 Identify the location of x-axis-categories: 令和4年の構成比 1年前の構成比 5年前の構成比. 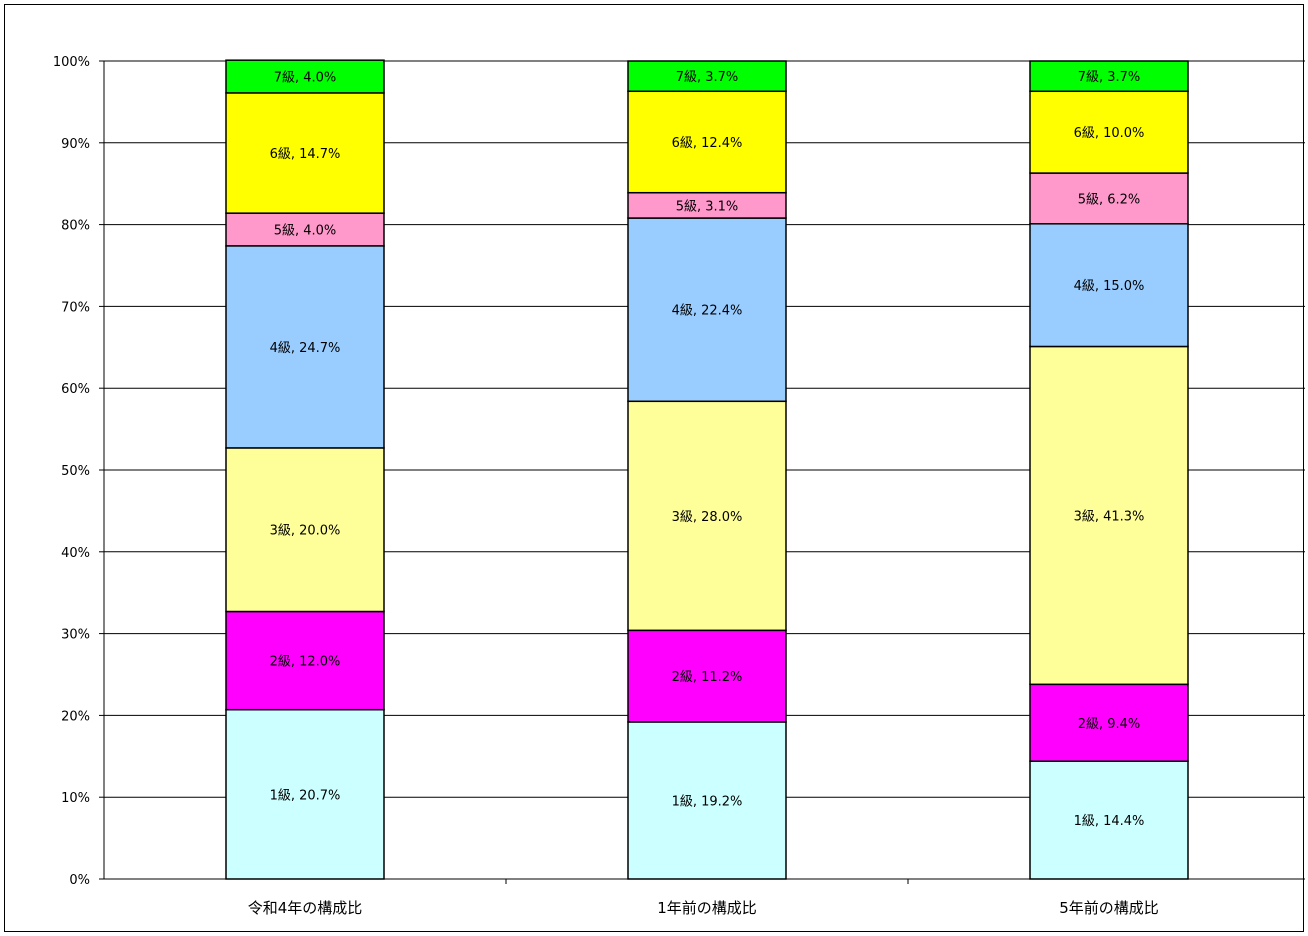
(703, 908).